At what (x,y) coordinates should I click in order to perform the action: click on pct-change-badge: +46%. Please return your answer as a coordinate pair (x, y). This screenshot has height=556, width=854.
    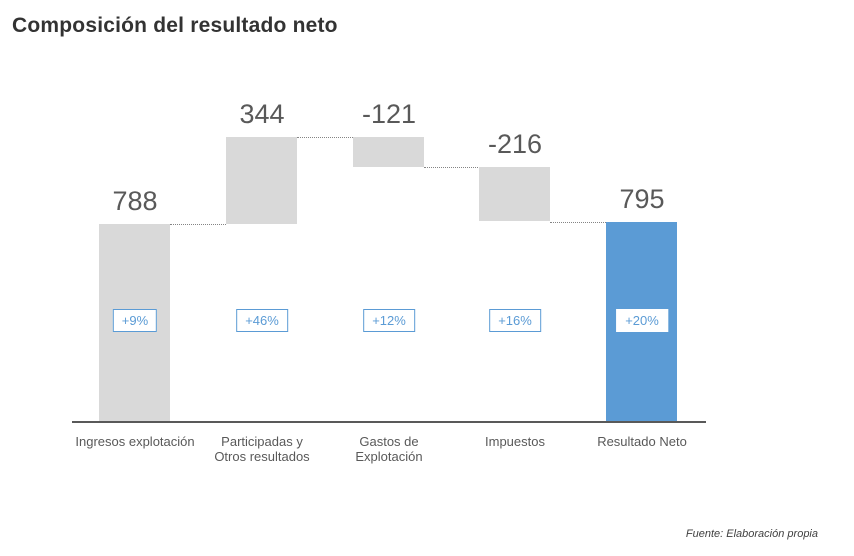
    Looking at the image, I should click on (262, 320).